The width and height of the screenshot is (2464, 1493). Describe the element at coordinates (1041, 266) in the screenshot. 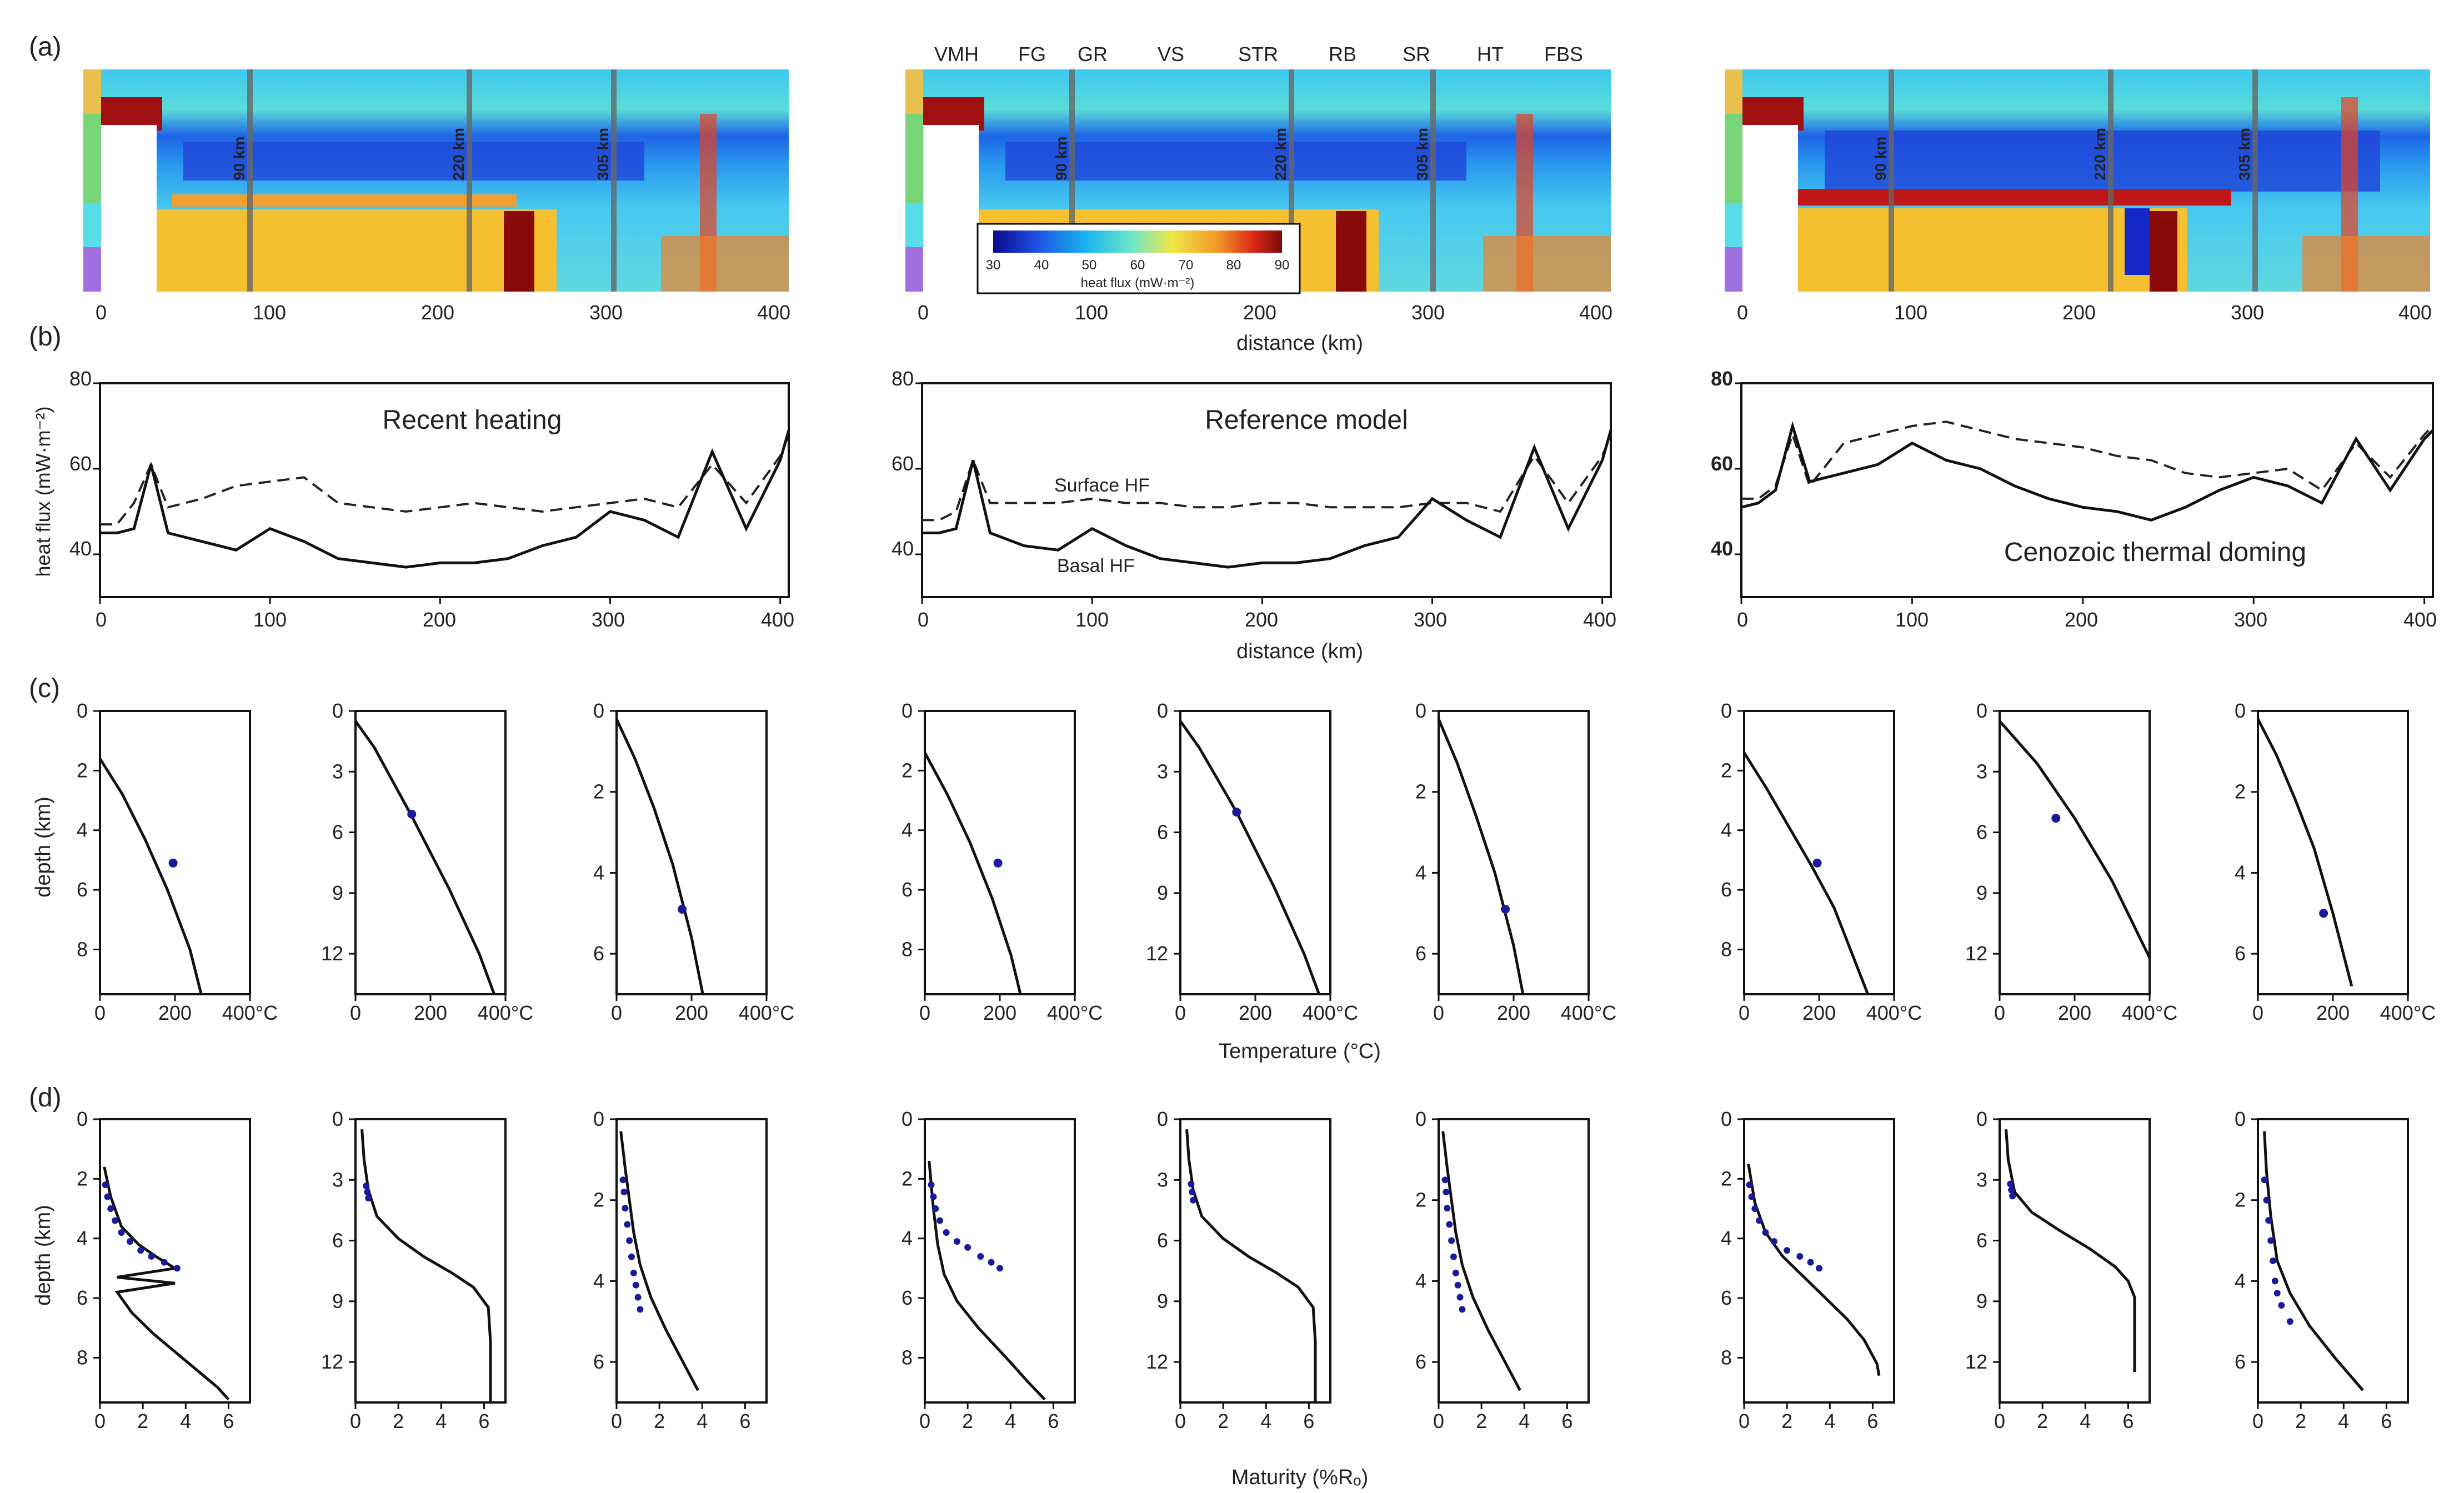

I see `colorbar-tick: 40` at that location.